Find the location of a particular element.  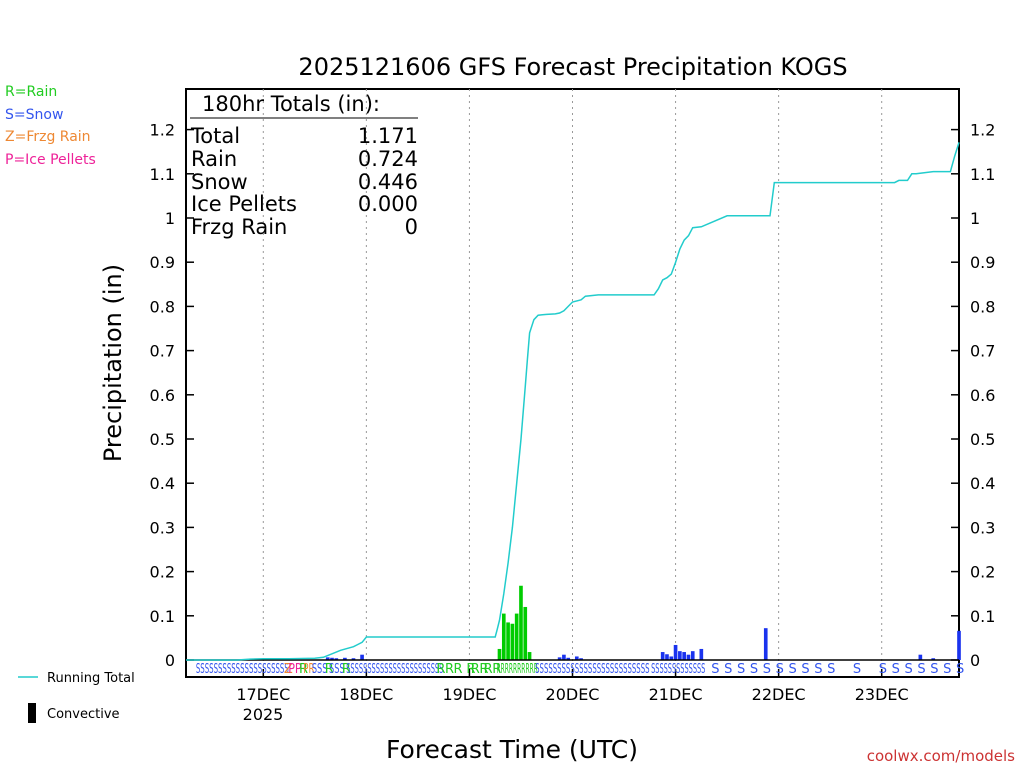

y-tick-label-left: 0.7 is located at coordinates (162, 351).